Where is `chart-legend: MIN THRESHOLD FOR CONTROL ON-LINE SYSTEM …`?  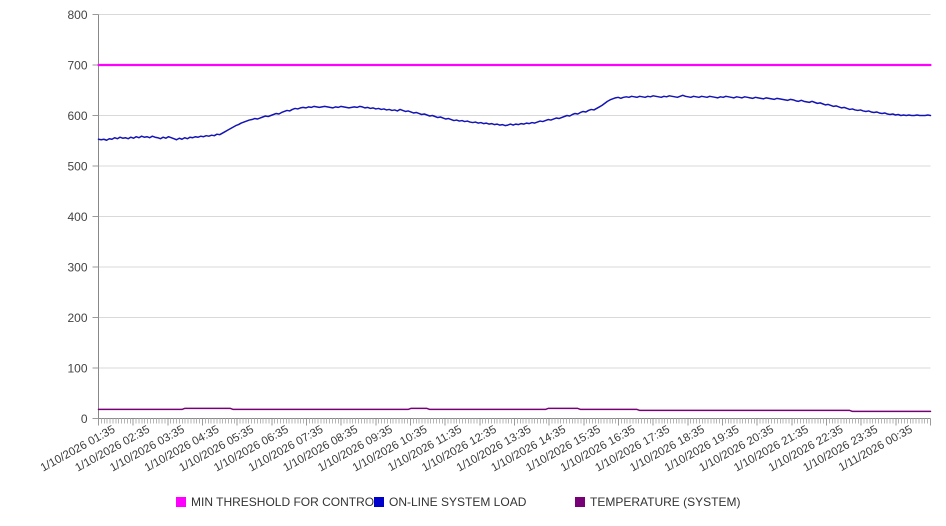
chart-legend: MIN THRESHOLD FOR CONTROL ON-LINE SYSTEM … is located at coordinates (458, 502).